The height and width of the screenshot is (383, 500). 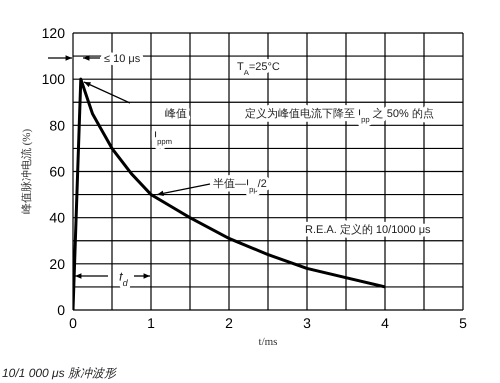 I want to click on annotation: ≤ 10 μs, so click(x=122, y=59).